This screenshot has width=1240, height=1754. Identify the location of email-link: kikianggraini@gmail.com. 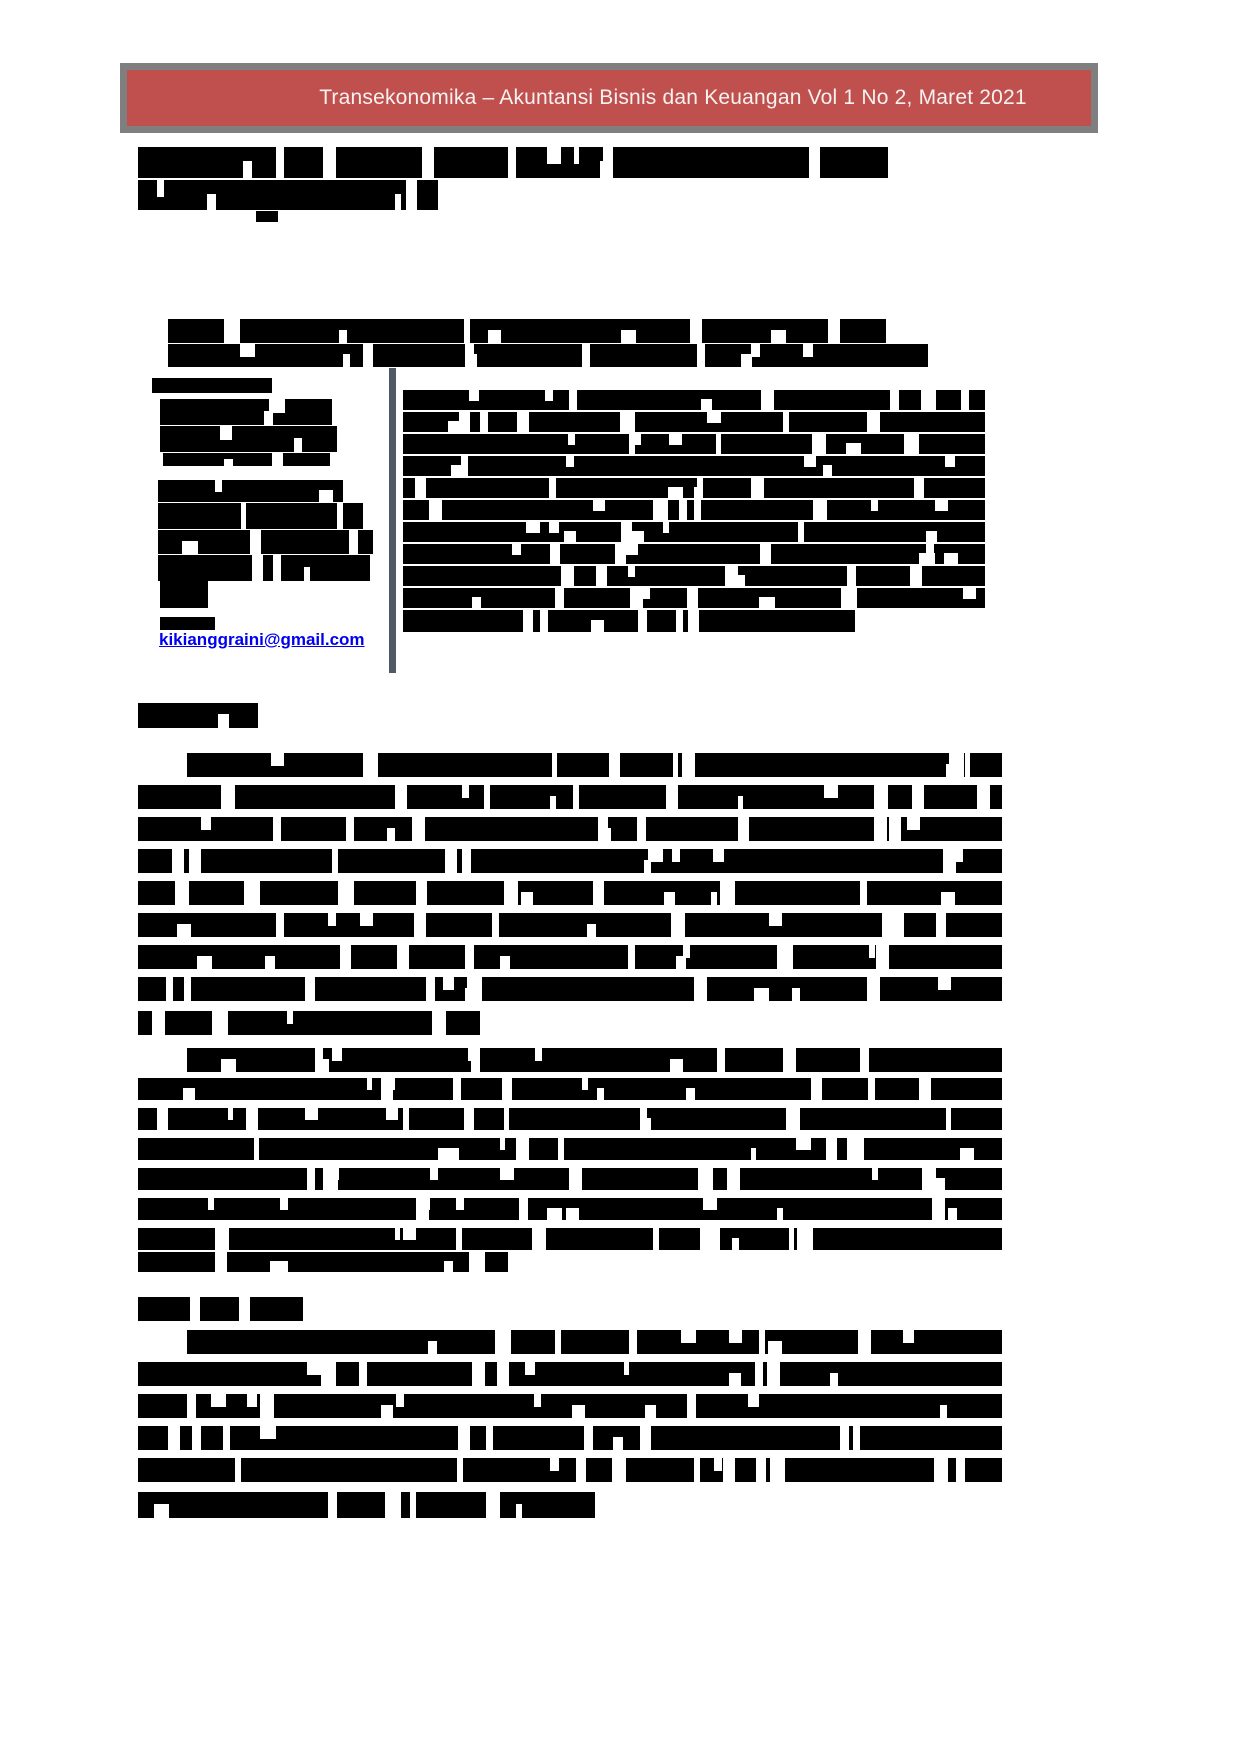
(262, 639).